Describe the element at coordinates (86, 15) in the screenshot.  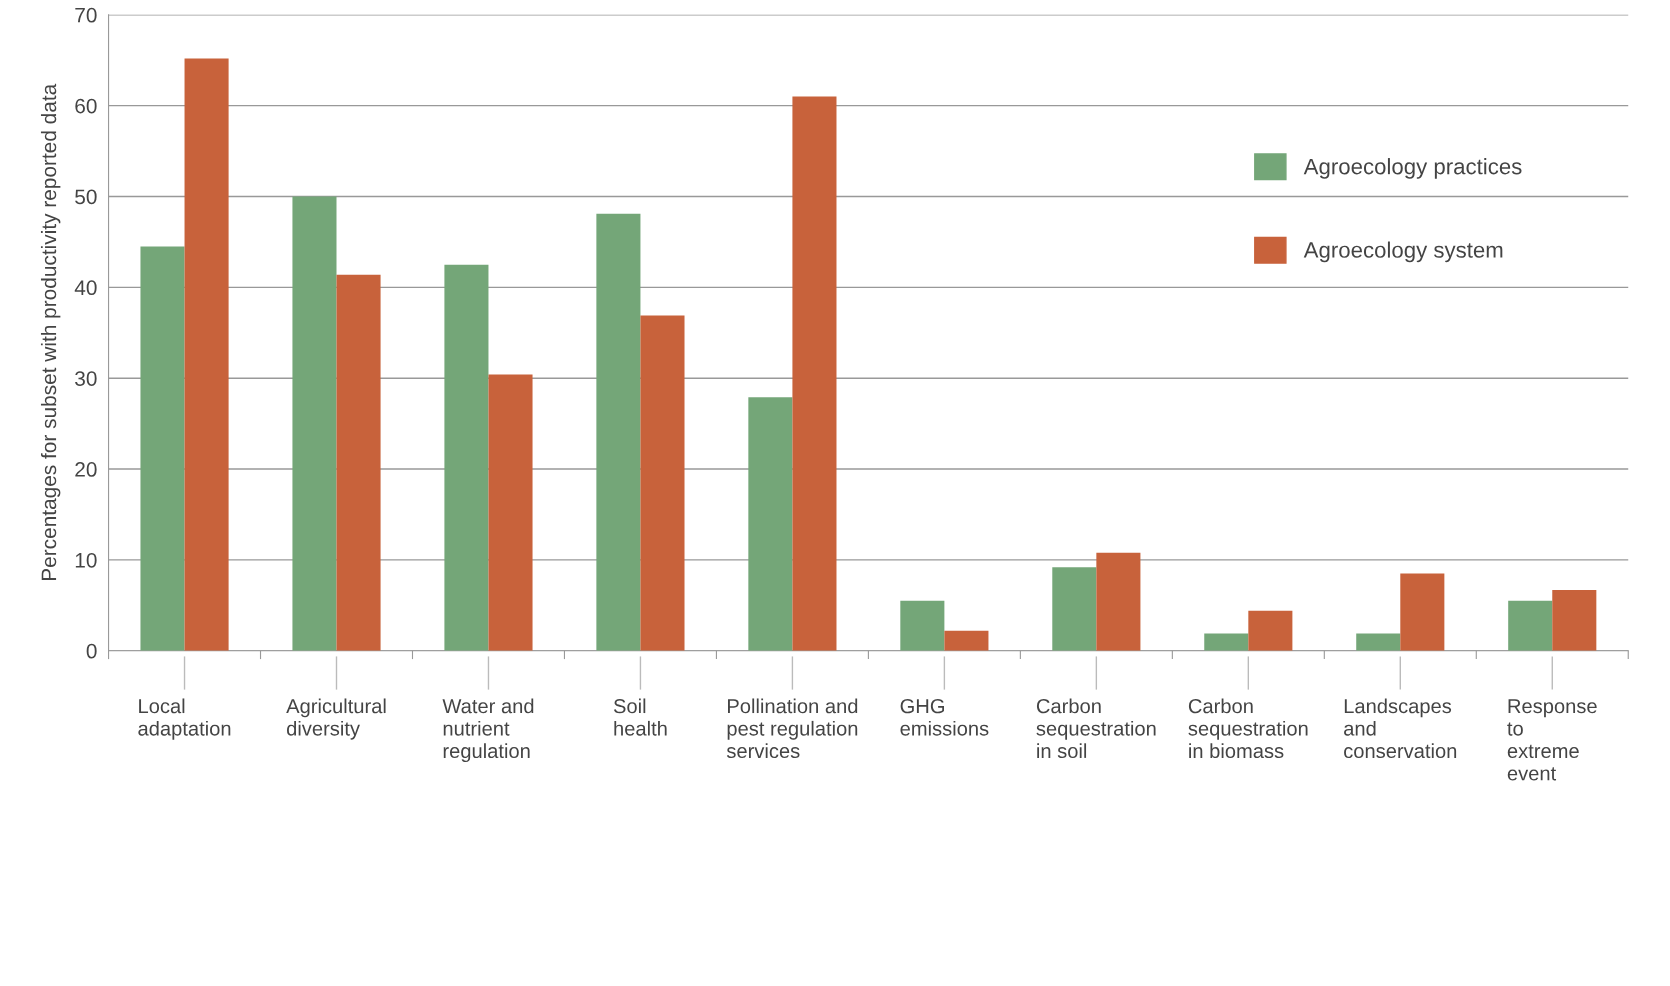
I see `y-tick-label: 70` at that location.